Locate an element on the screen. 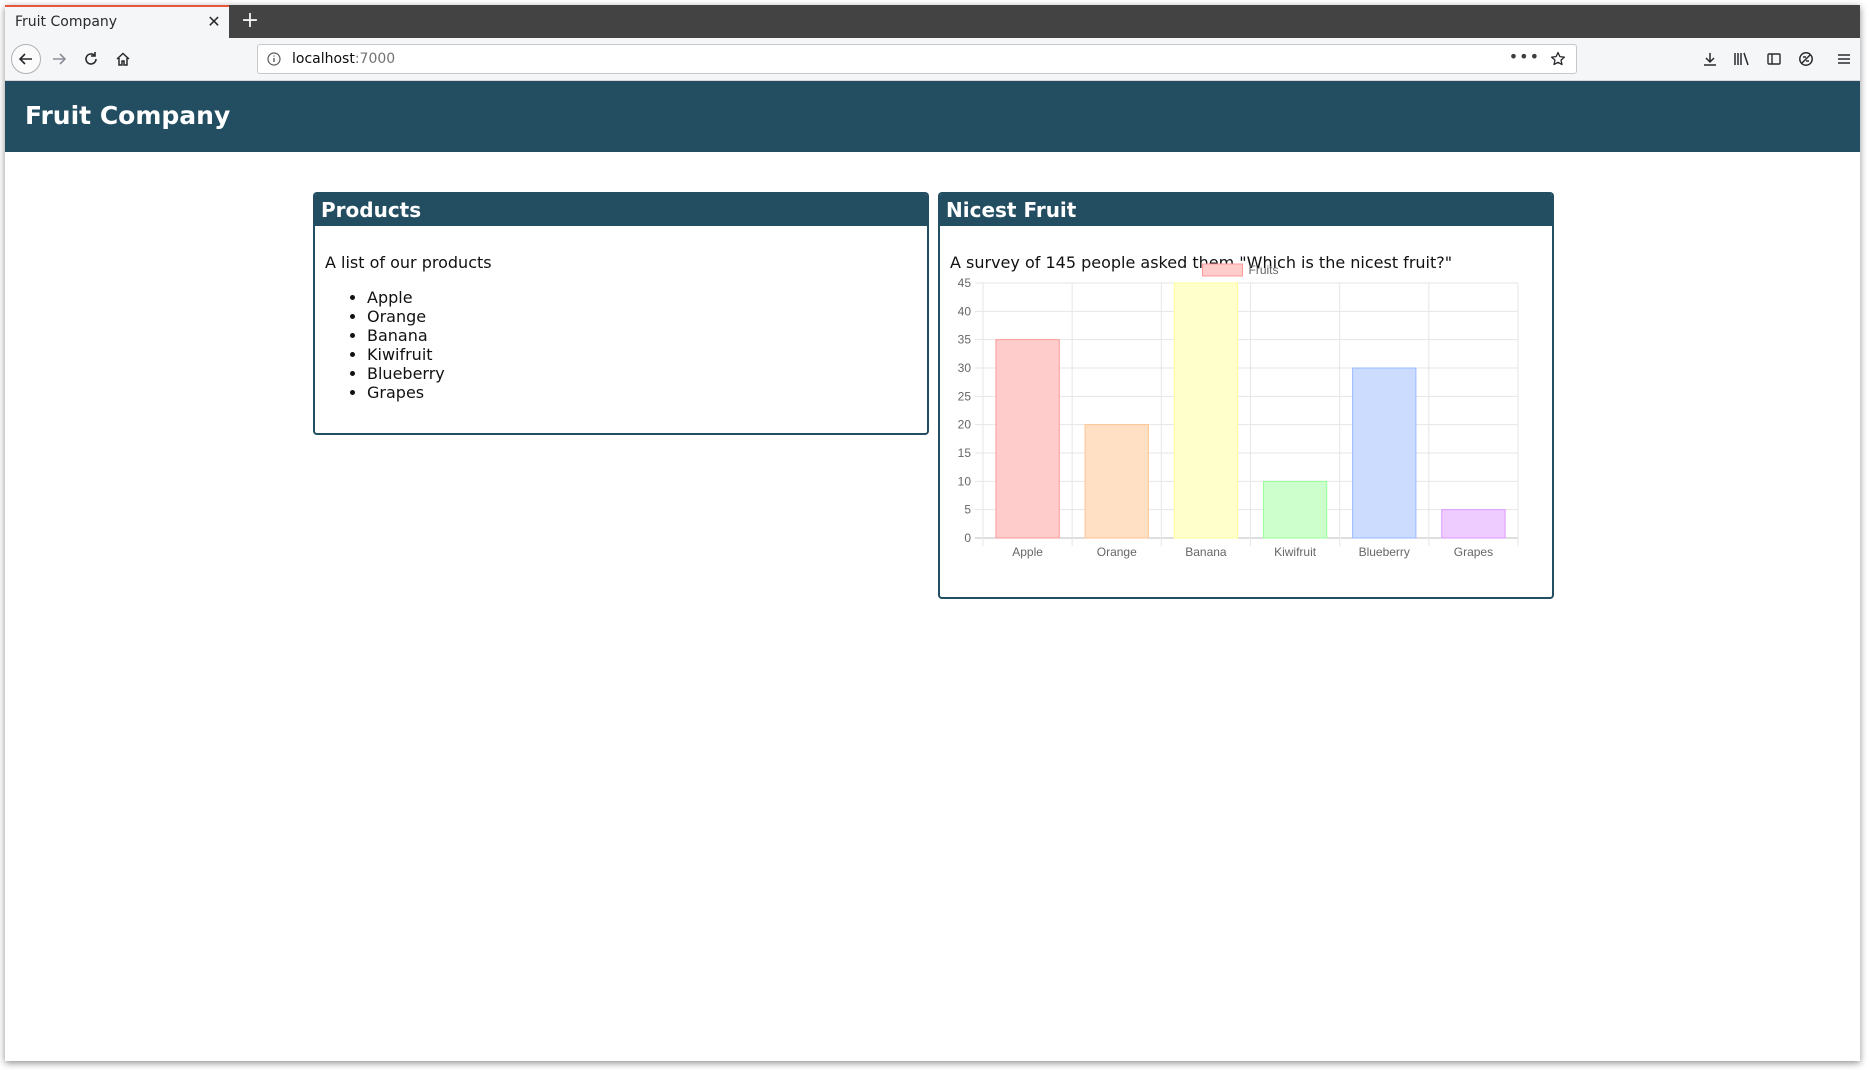 This screenshot has width=1869, height=1070. library-icon is located at coordinates (1741, 59).